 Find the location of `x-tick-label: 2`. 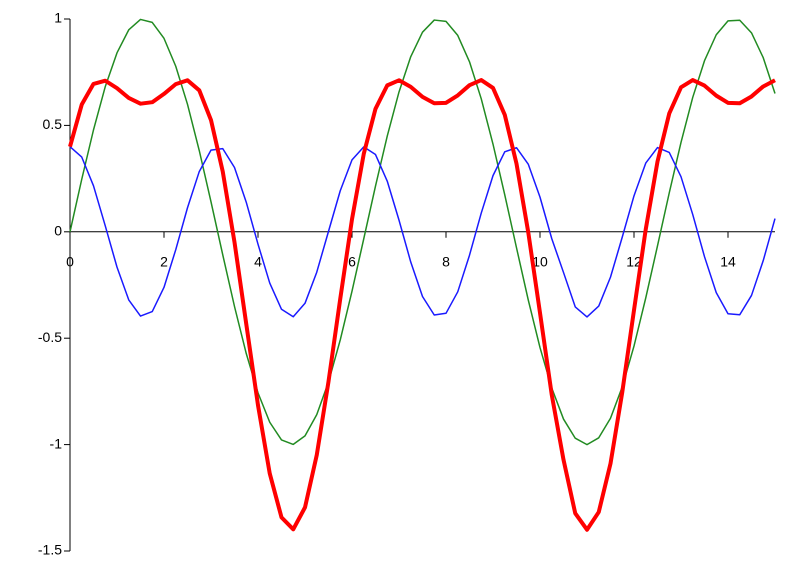

x-tick-label: 2 is located at coordinates (164, 262).